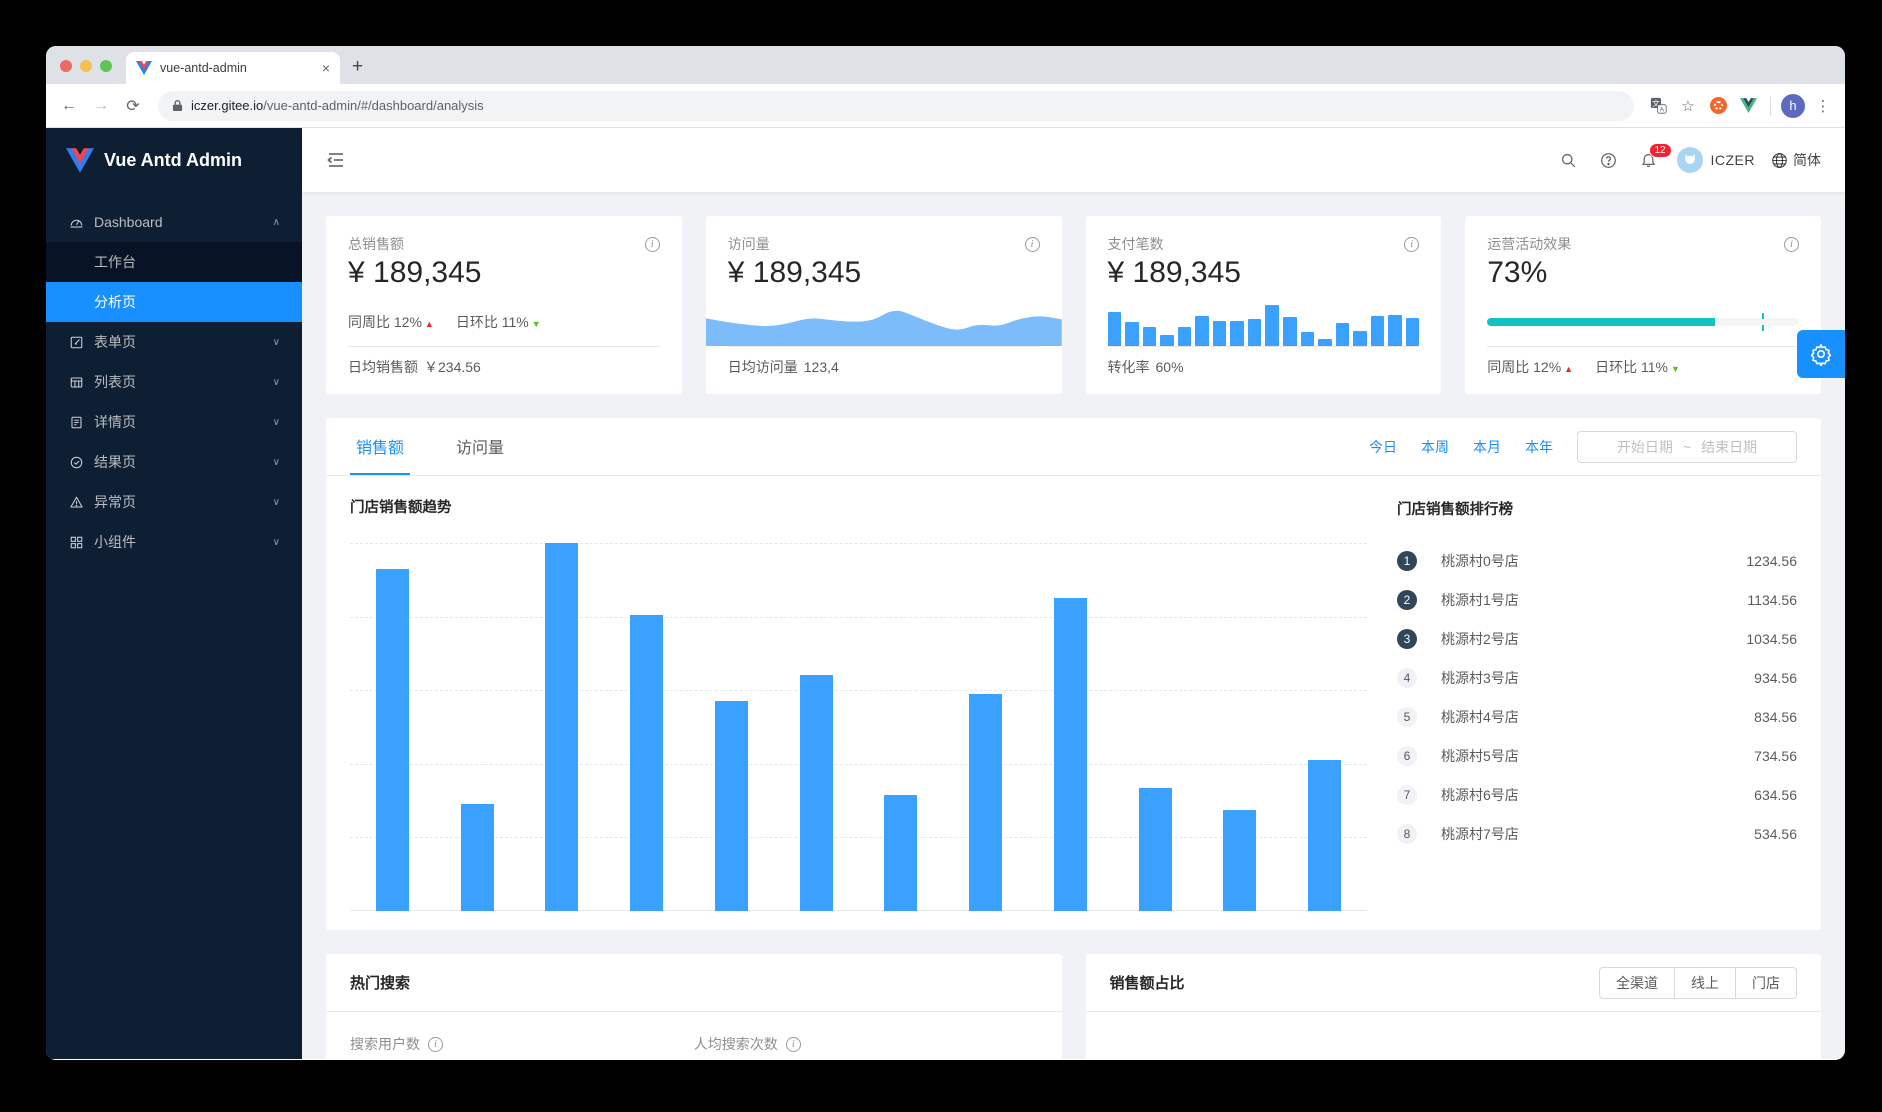  Describe the element at coordinates (101, 105) in the screenshot. I see `forward-button: →` at that location.